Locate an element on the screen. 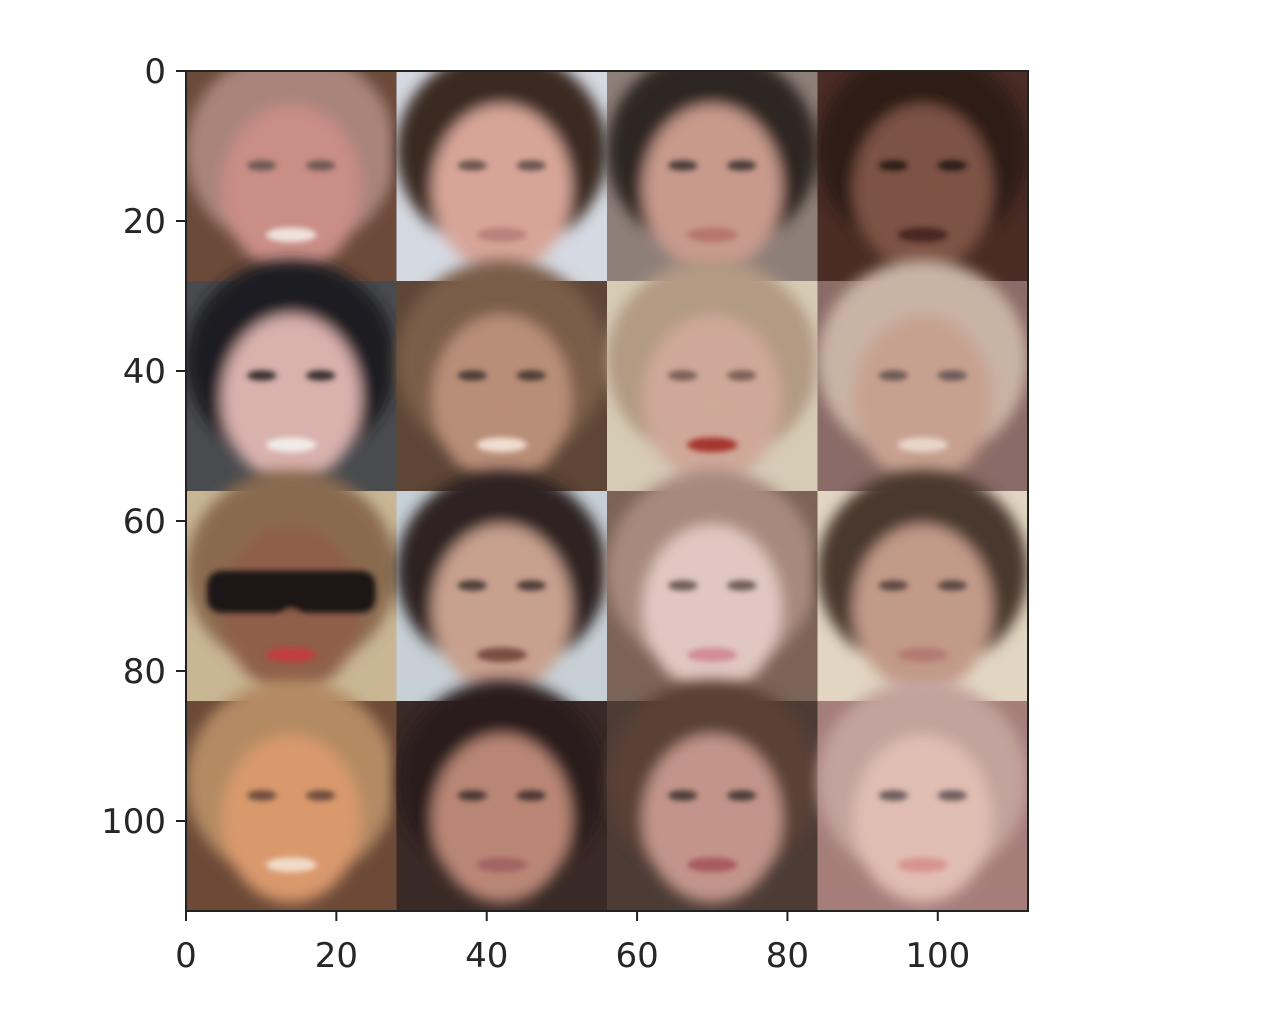 Image resolution: width=1264 pixels, height=1012 pixels. x-tick-label: 60 is located at coordinates (636, 956).